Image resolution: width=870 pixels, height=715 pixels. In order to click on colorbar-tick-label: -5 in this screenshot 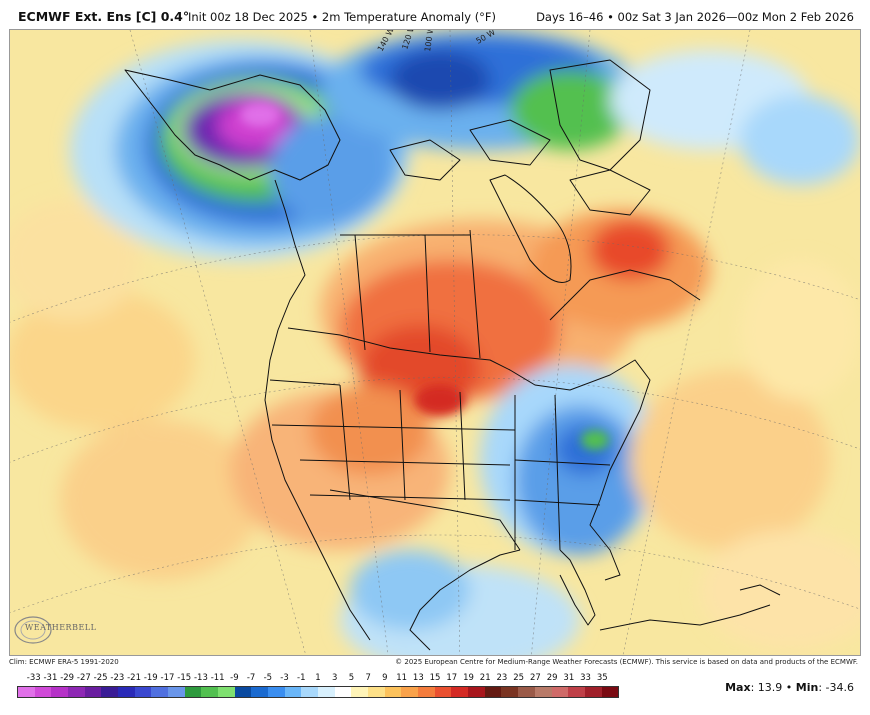, I will do `click(268, 678)`.